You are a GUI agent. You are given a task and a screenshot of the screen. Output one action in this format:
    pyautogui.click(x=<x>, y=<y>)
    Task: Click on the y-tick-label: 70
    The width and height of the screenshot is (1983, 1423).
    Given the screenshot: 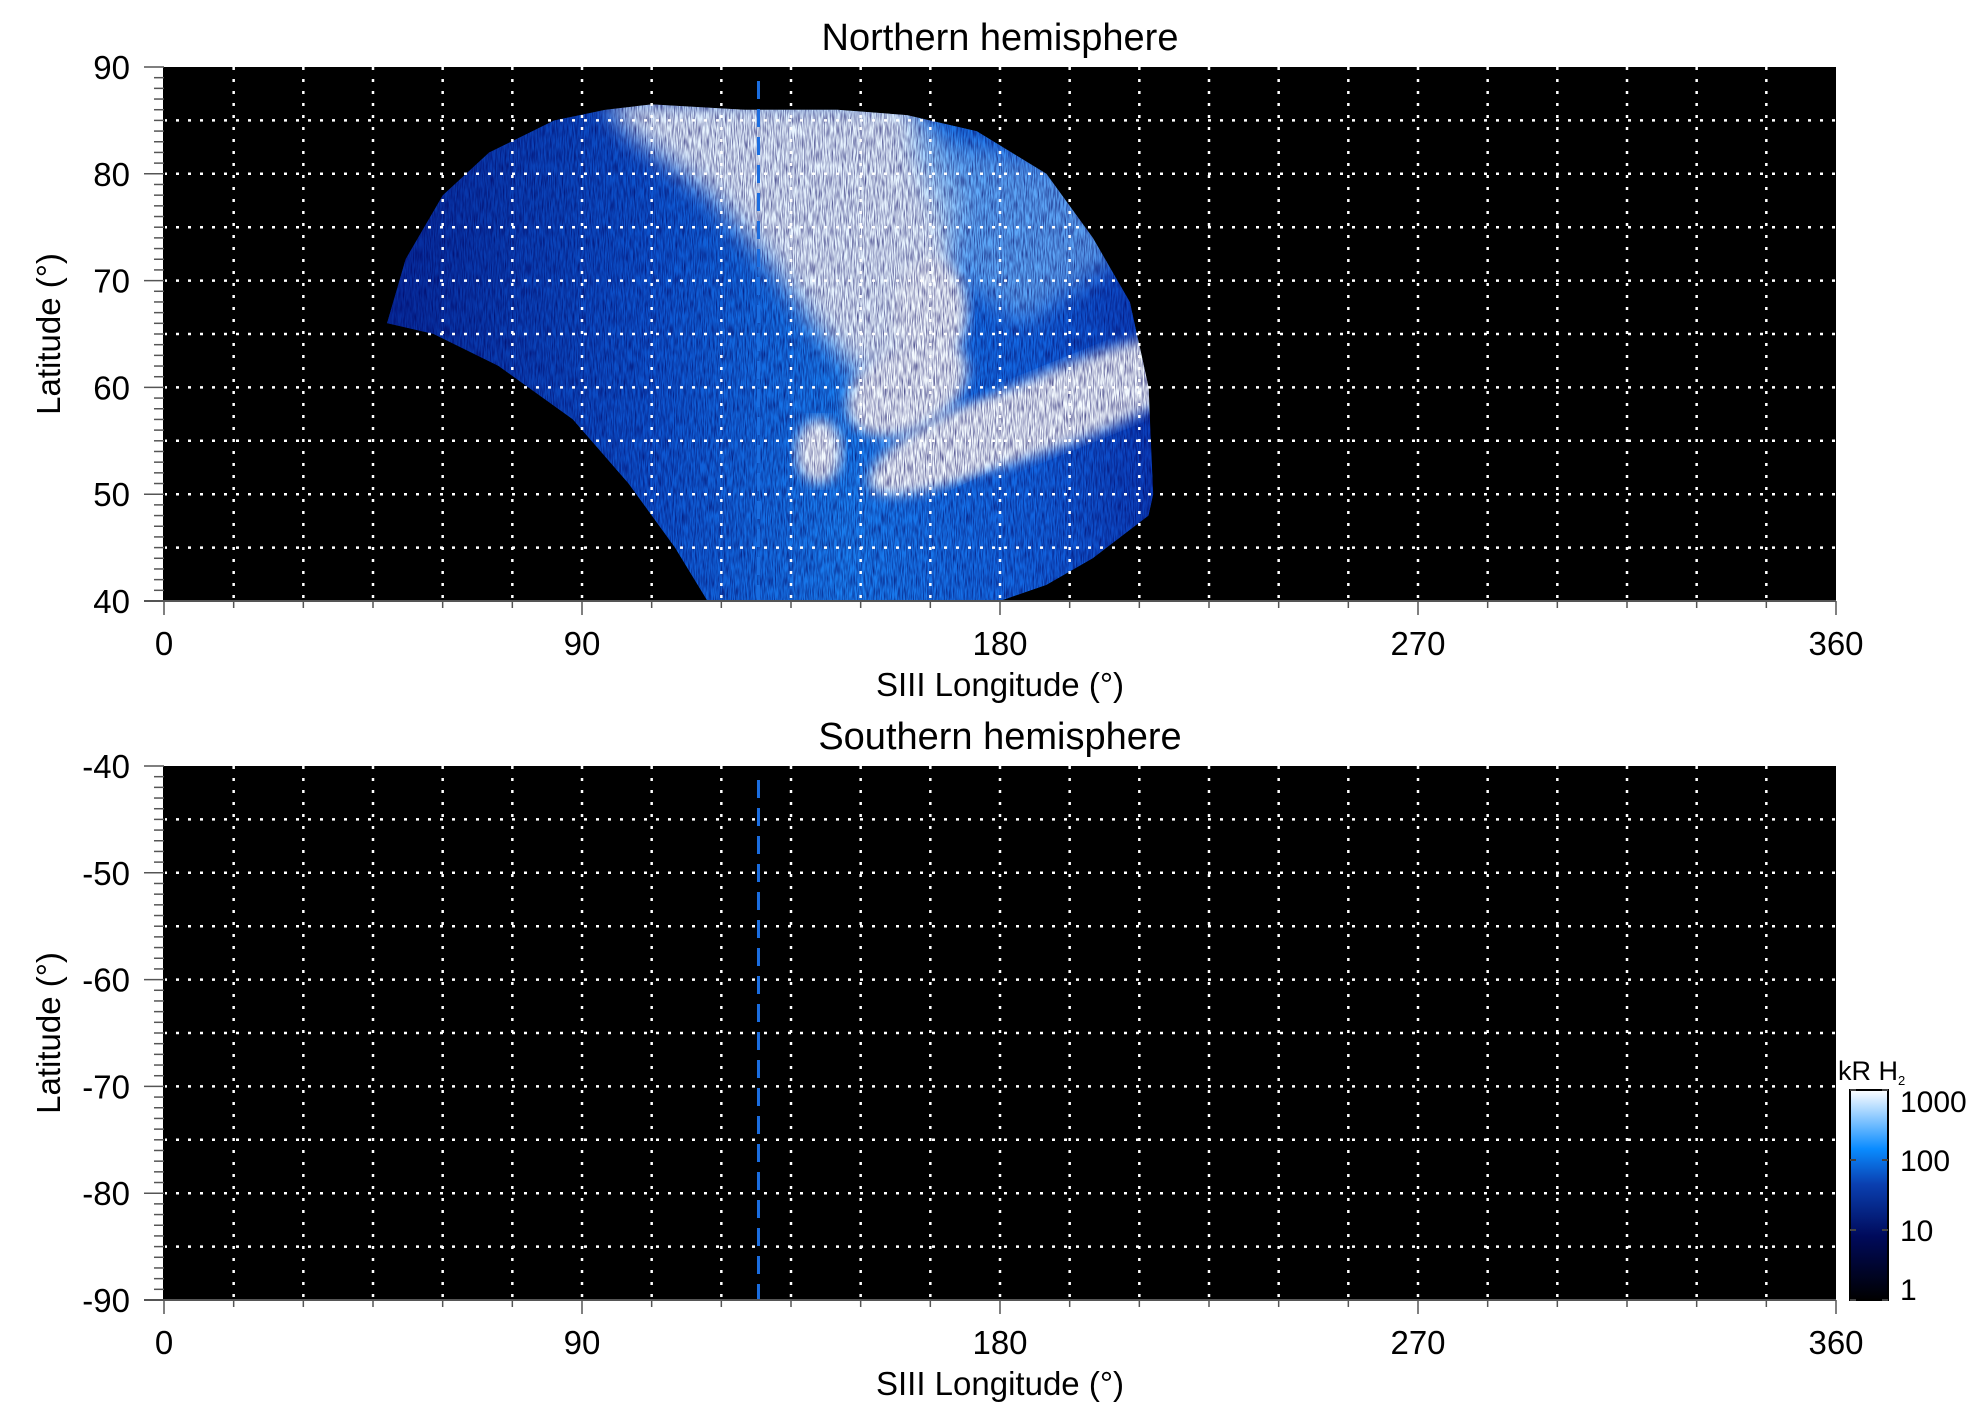 What is the action you would take?
    pyautogui.click(x=111, y=281)
    